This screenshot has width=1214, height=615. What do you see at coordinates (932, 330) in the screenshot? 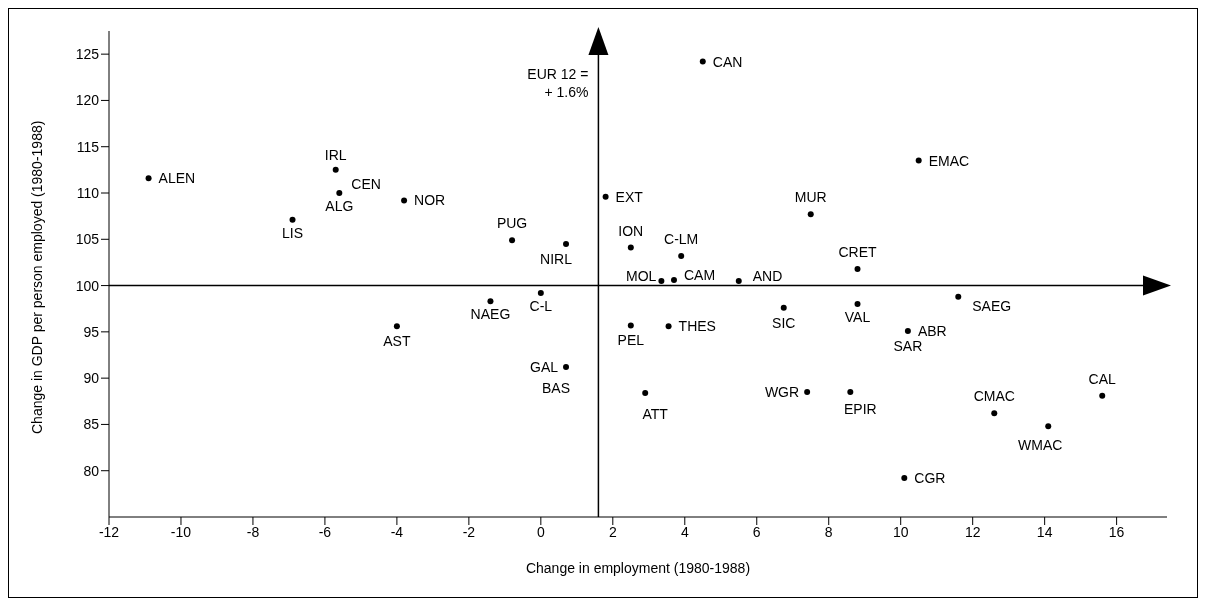
I see `annotation: ABR` at bounding box center [932, 330].